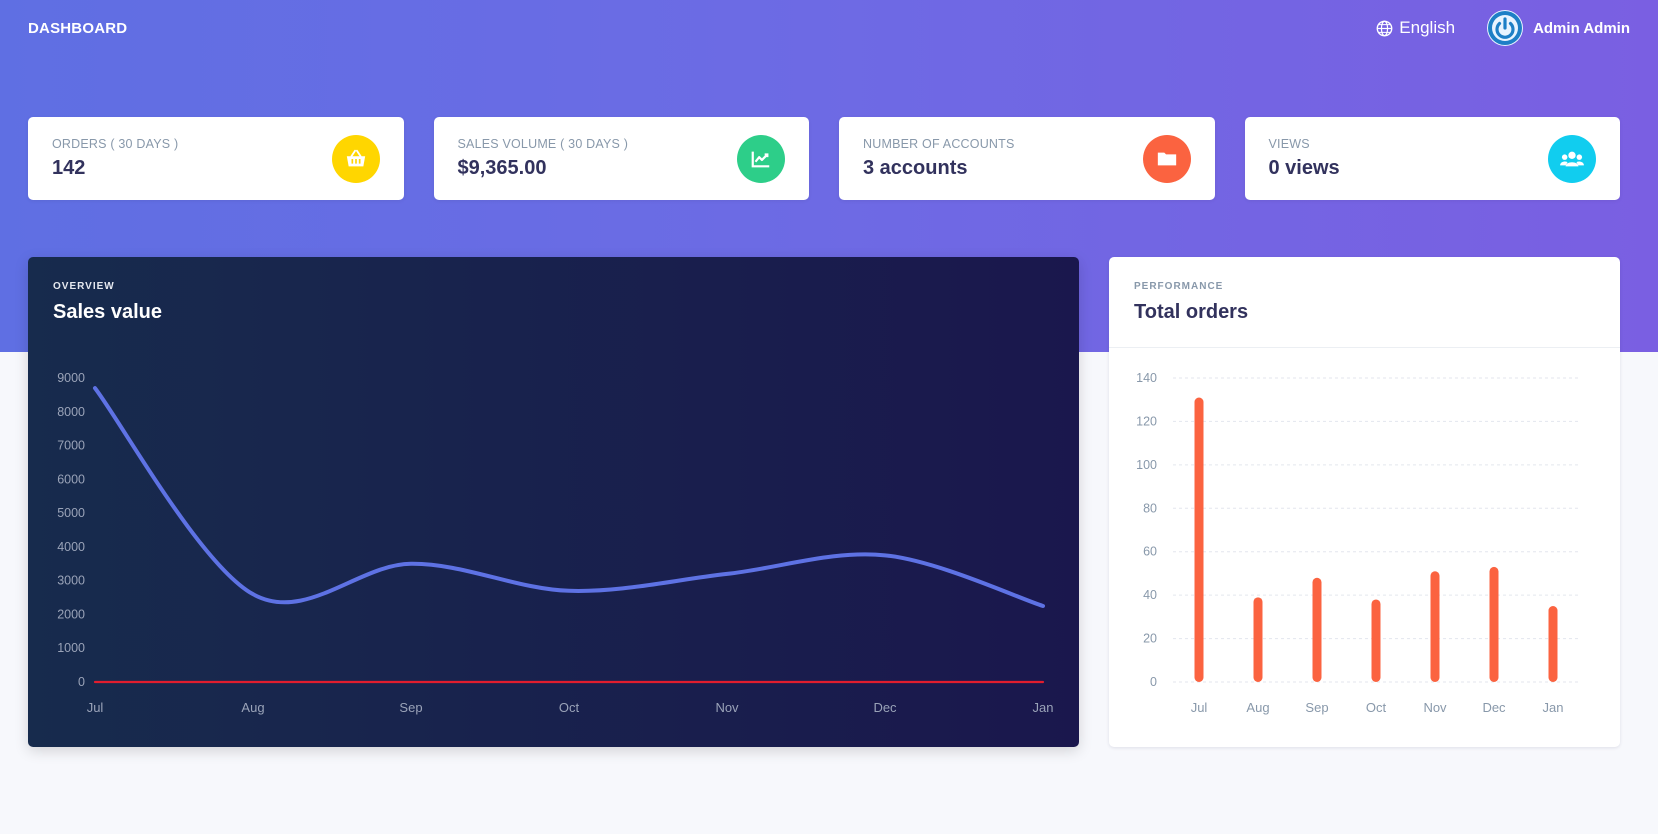  Describe the element at coordinates (1191, 312) in the screenshot. I see `card-title: Total orders` at that location.